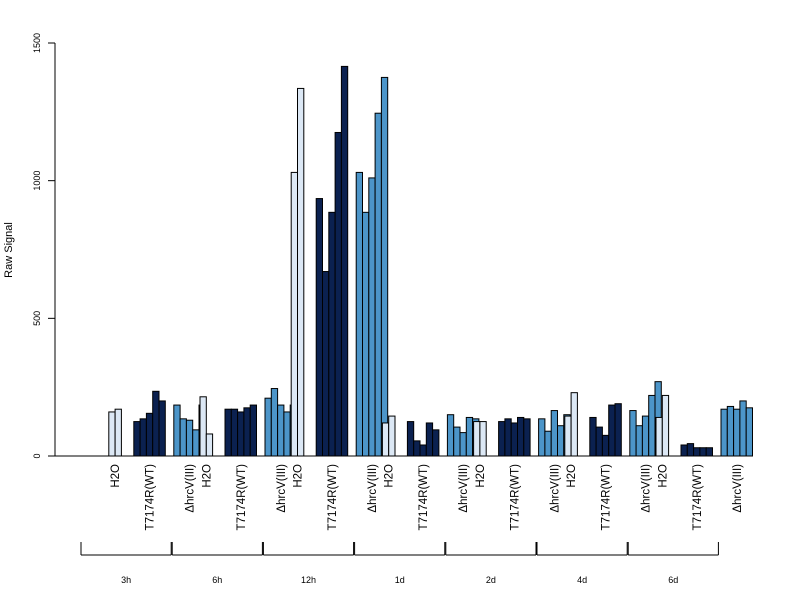 Image resolution: width=800 pixels, height=600 pixels. I want to click on y-ticks: 0 500 1000 1500, so click(43, 246).